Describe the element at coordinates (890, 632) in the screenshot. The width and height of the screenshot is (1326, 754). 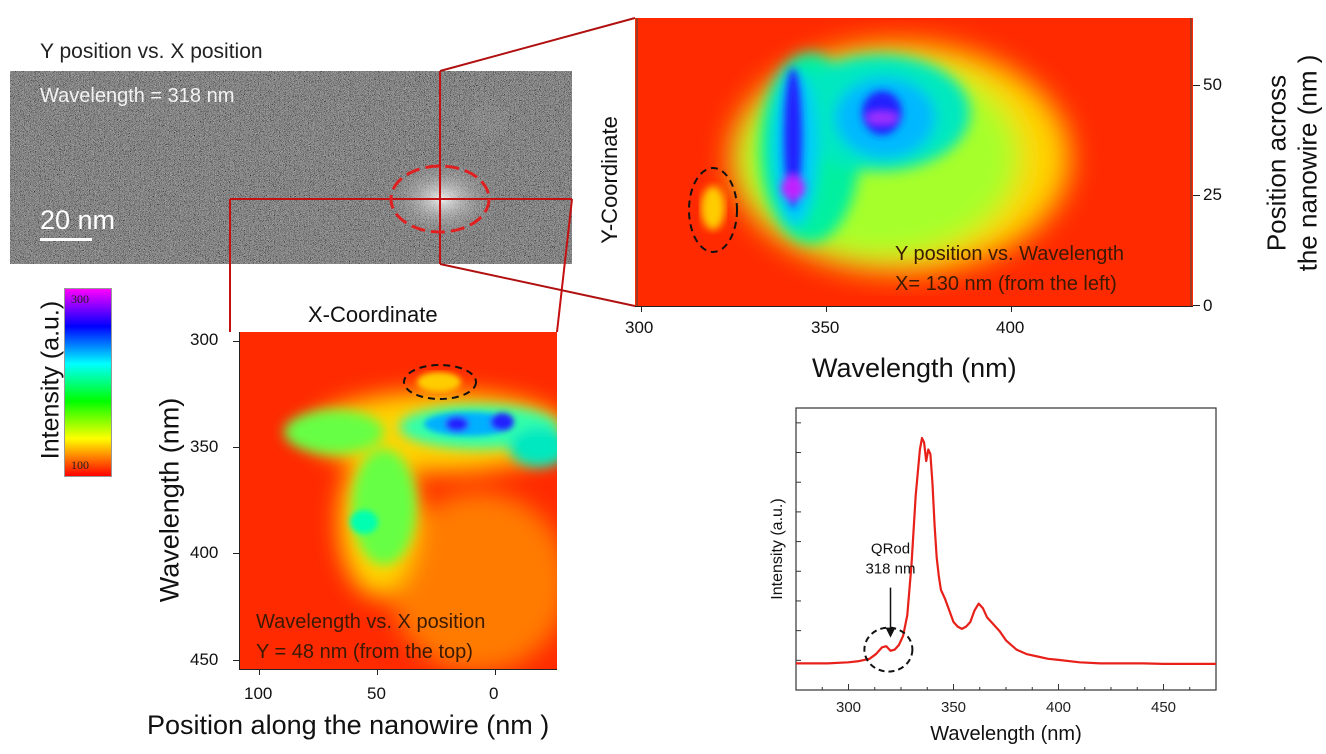
I see `qrod-arrowhead` at that location.